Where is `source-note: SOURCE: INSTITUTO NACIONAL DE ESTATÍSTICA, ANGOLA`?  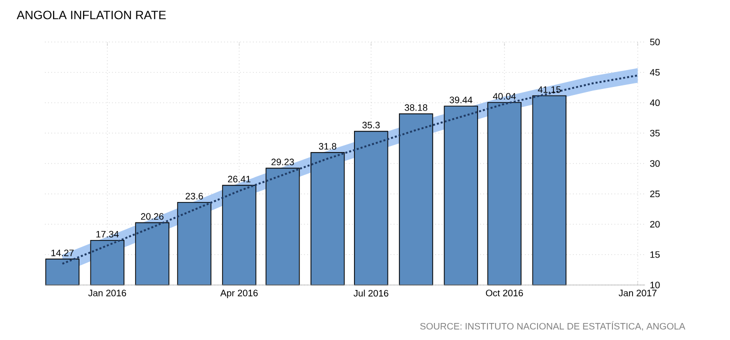
source-note: SOURCE: INSTITUTO NACIONAL DE ESTATÍSTICA, ANGOLA is located at coordinates (553, 326).